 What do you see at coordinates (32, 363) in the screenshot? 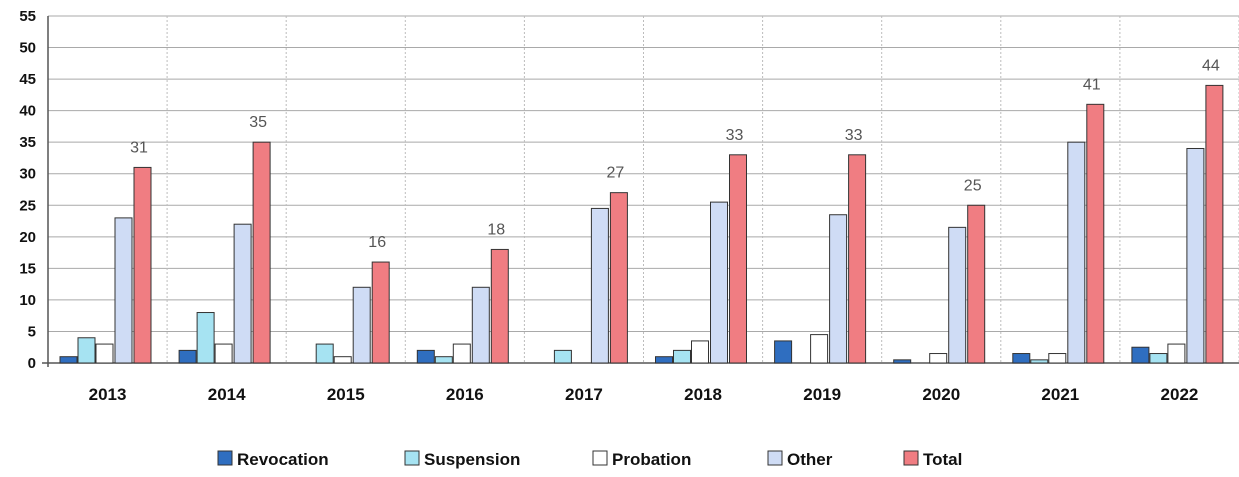
I see `y-tick-label: 0` at bounding box center [32, 363].